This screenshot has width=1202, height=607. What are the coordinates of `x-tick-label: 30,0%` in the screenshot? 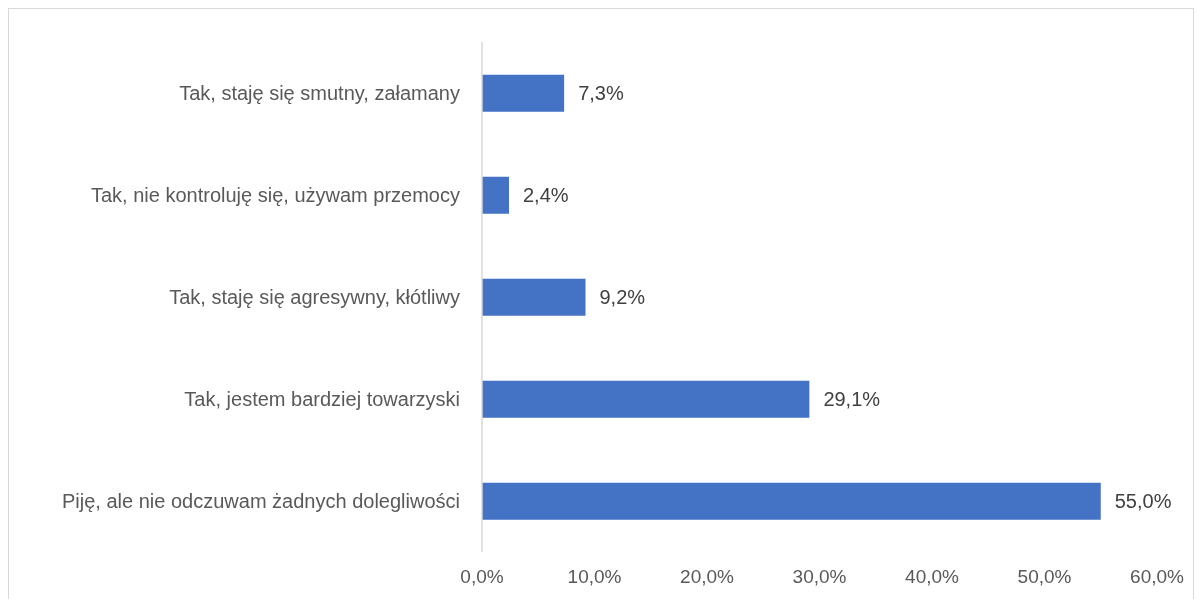 It's located at (819, 577).